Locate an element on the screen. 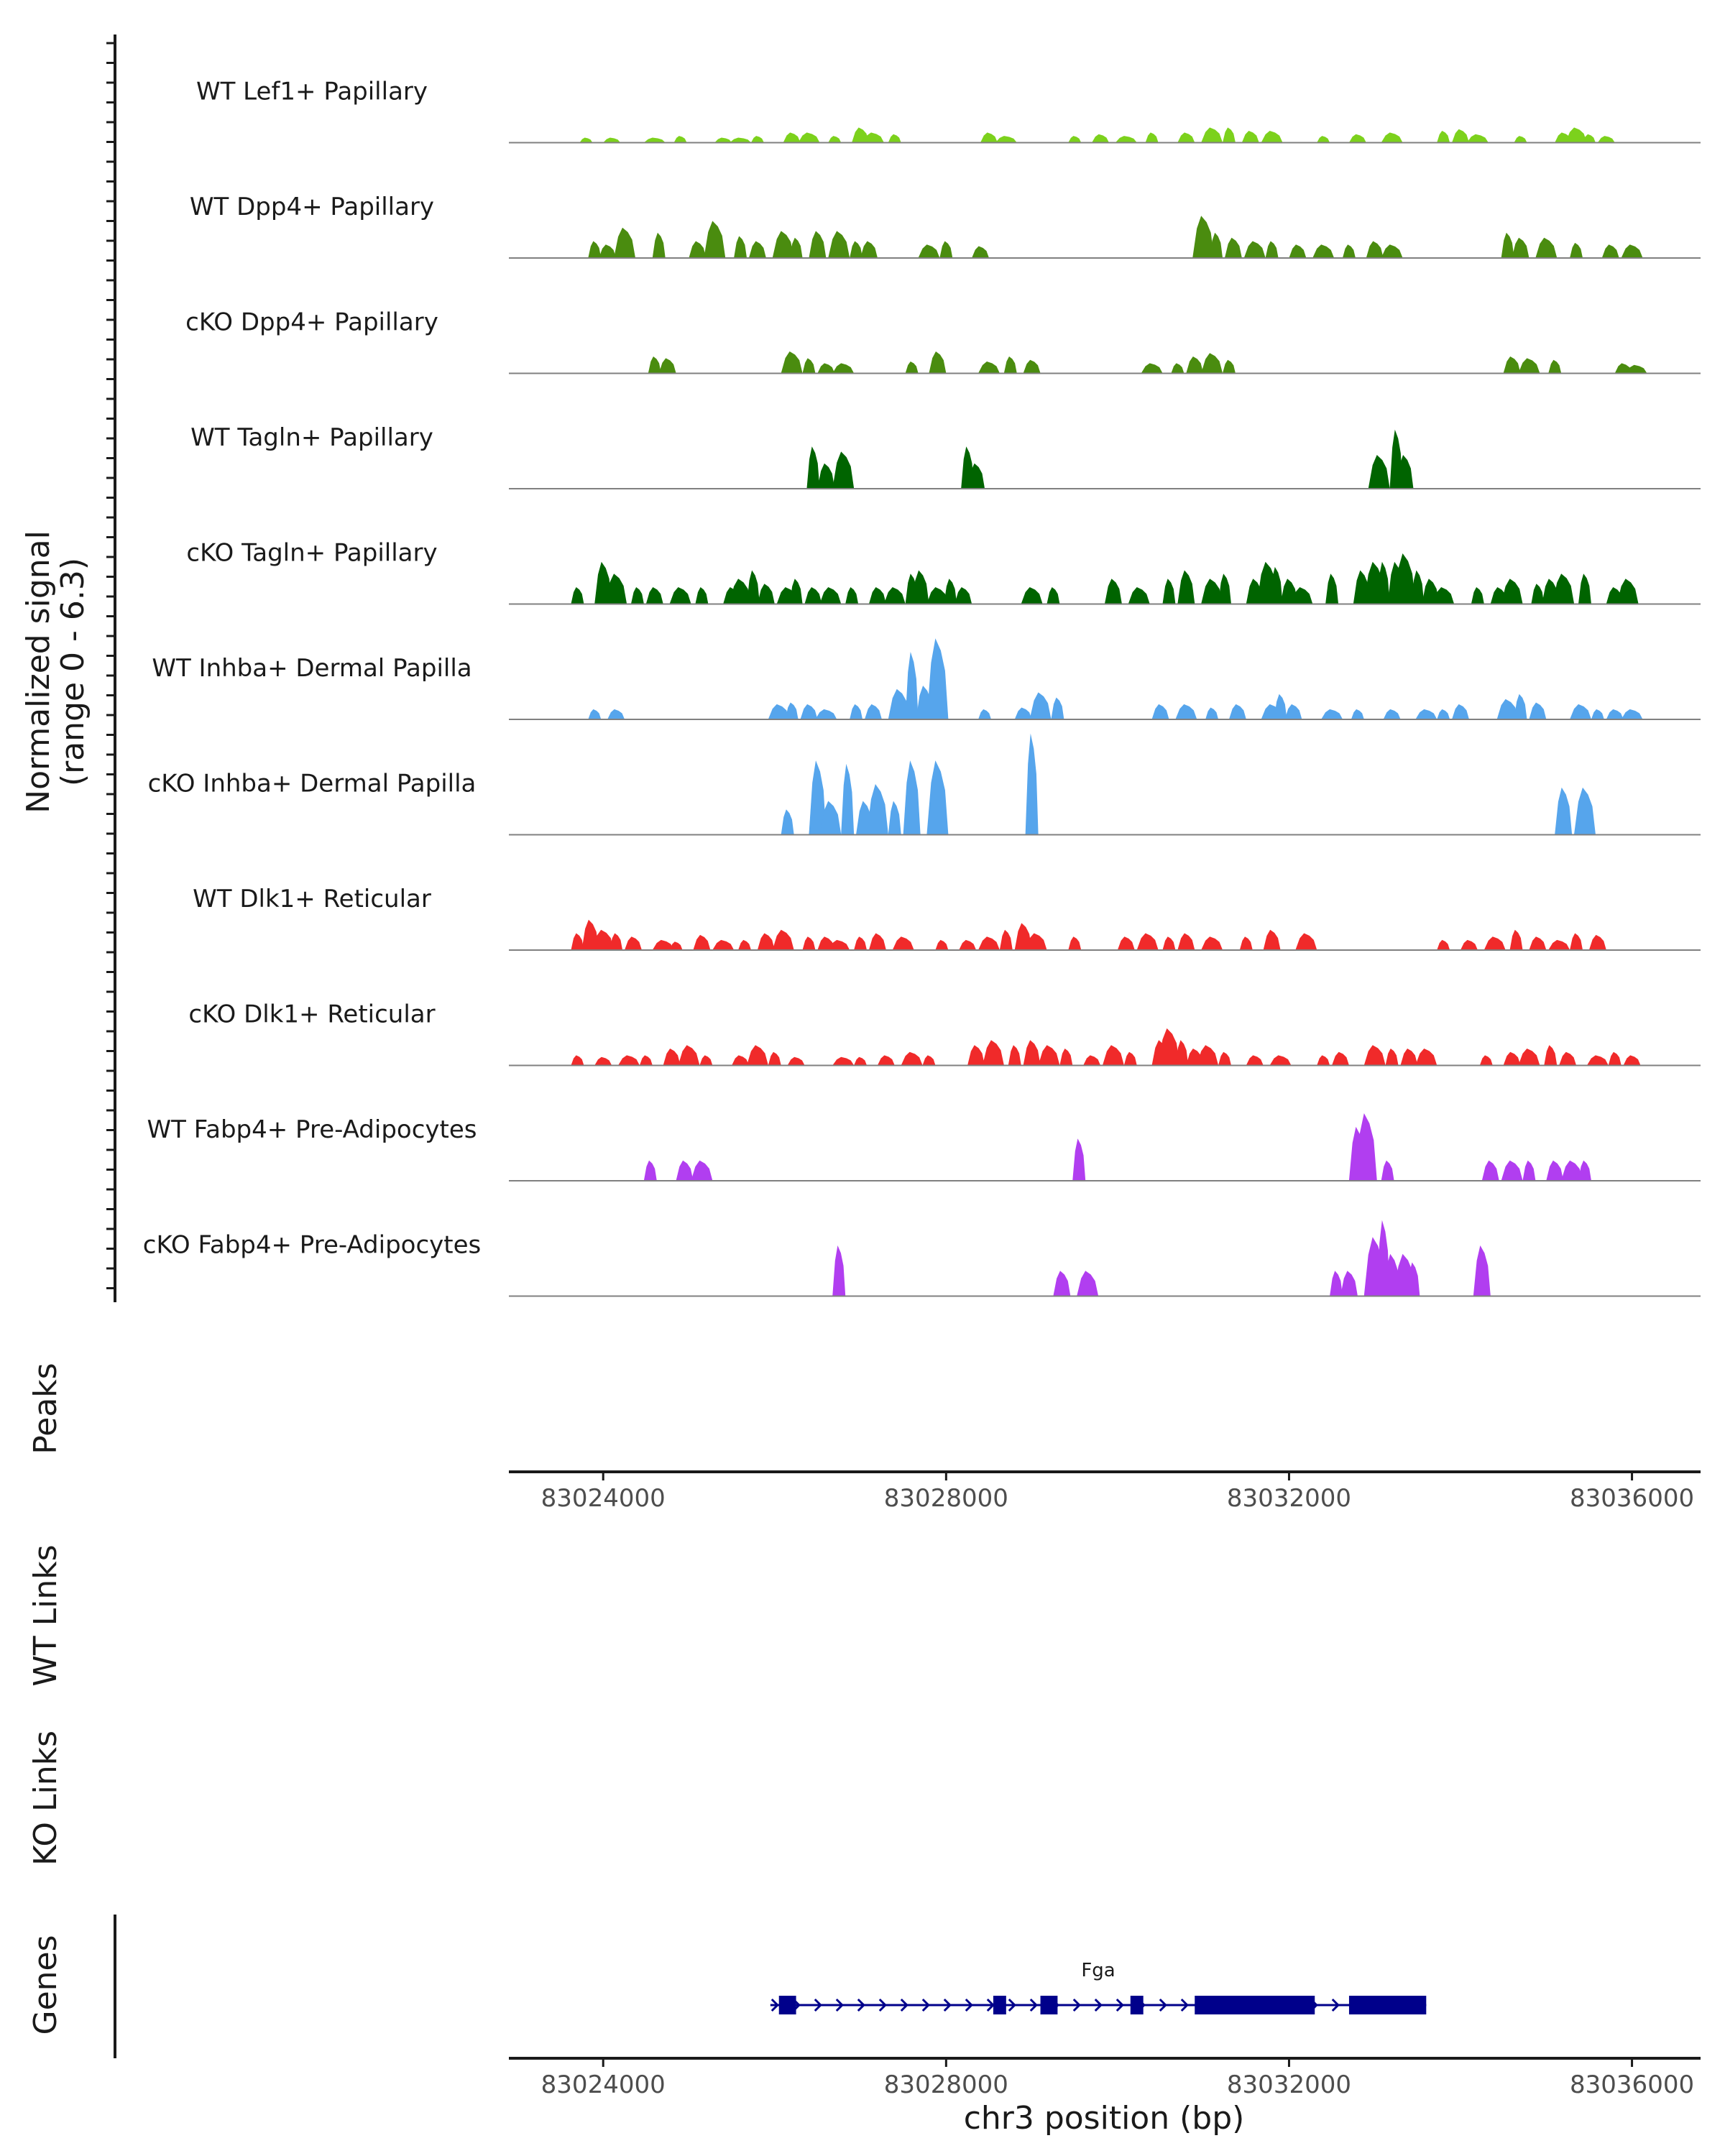 This screenshot has height=2156, width=1725. track-label: cKO Dlk1+ Reticular is located at coordinates (311, 1014).